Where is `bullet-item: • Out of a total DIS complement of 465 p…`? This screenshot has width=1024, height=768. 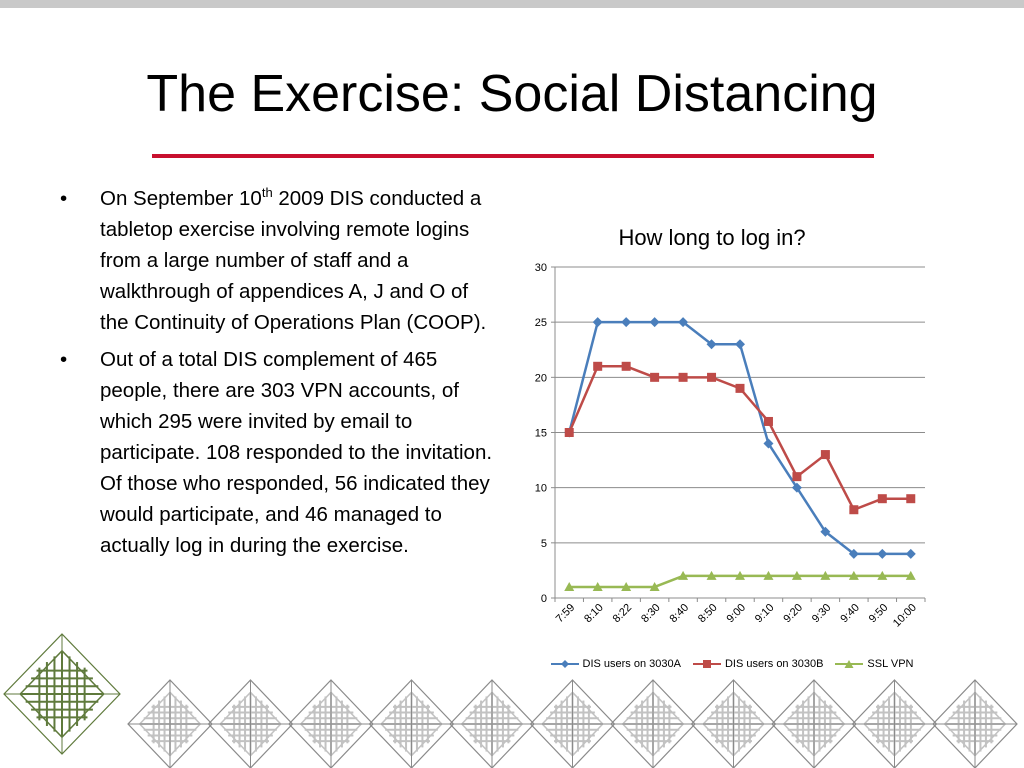 bullet-item: • Out of a total DIS complement of 465 p… is located at coordinates (280, 452).